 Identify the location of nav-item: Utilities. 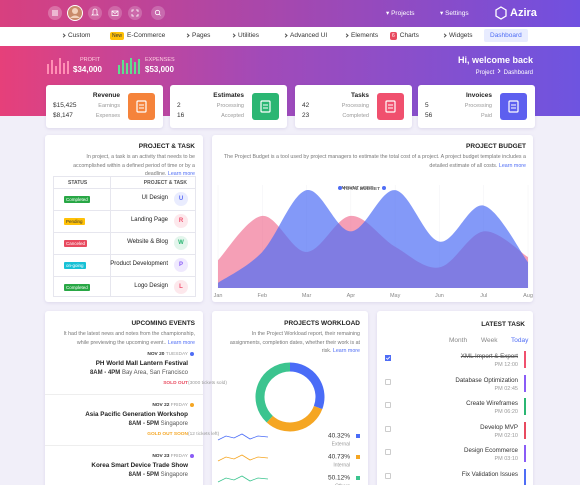
(245, 35).